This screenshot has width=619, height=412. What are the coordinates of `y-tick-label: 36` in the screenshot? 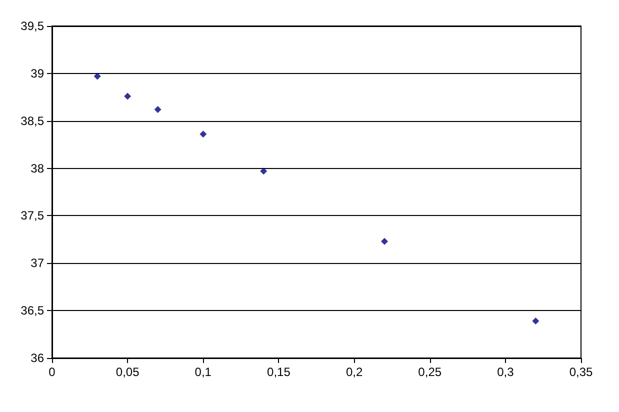 It's located at (37, 358).